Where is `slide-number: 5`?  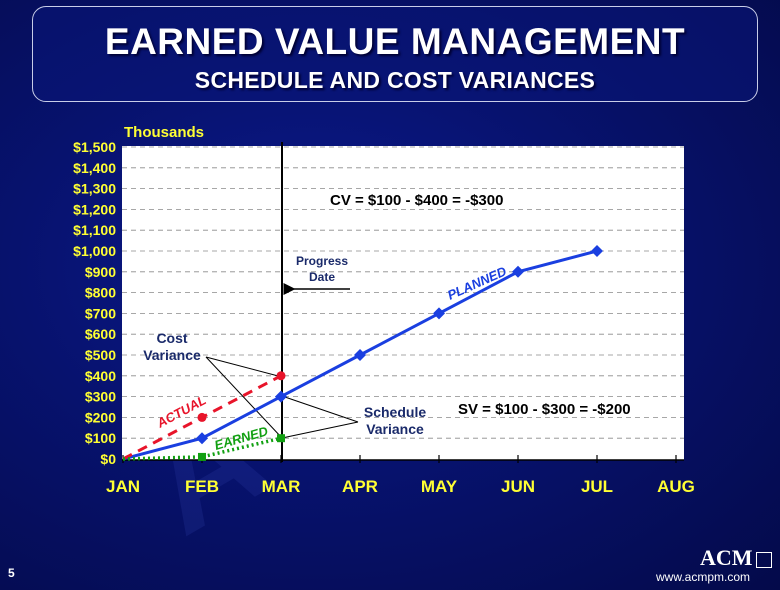 slide-number: 5 is located at coordinates (11, 573).